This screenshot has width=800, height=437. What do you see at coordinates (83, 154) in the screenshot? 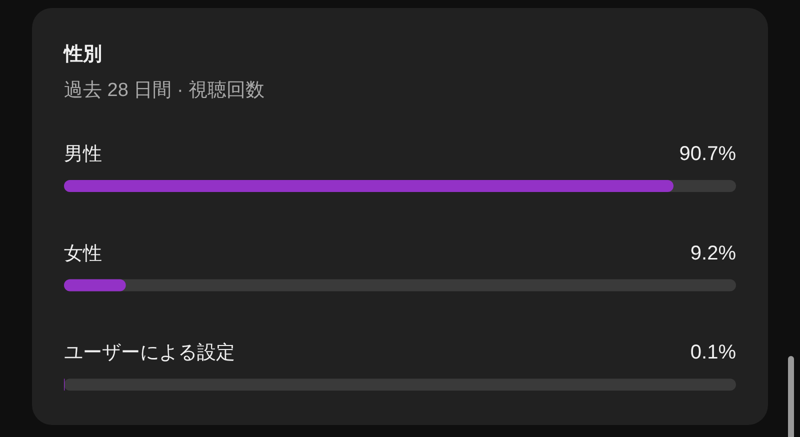
I see `category-label: 男性` at bounding box center [83, 154].